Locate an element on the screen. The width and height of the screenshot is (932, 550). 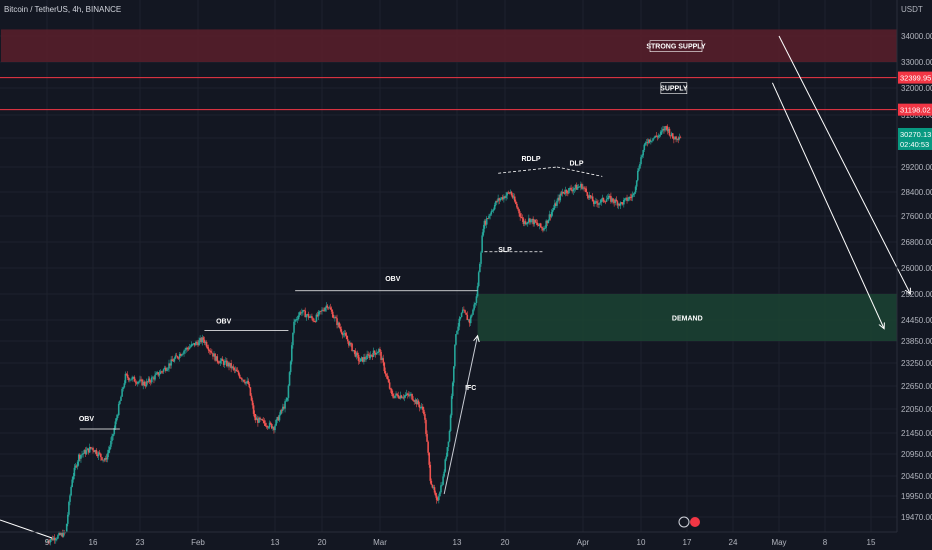
bottom-icons is located at coordinates (689, 522).